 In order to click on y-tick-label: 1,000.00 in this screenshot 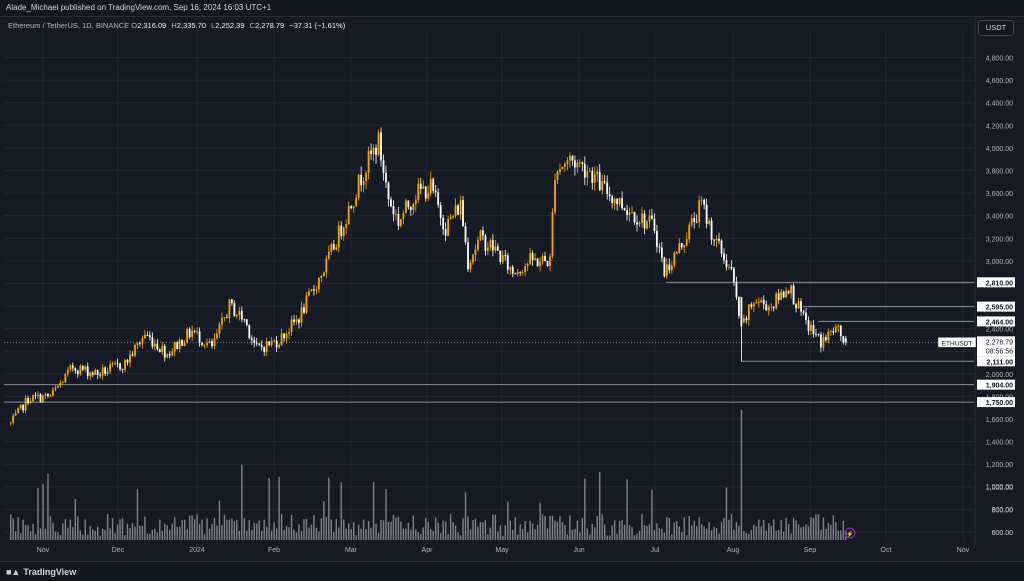, I will do `click(999, 488)`.